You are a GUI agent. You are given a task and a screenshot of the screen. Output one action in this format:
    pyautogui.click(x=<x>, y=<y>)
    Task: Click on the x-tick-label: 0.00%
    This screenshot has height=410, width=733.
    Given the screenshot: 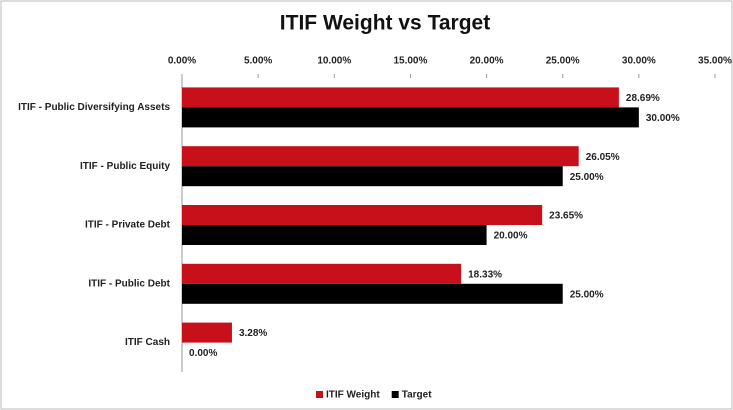 What is the action you would take?
    pyautogui.click(x=182, y=61)
    